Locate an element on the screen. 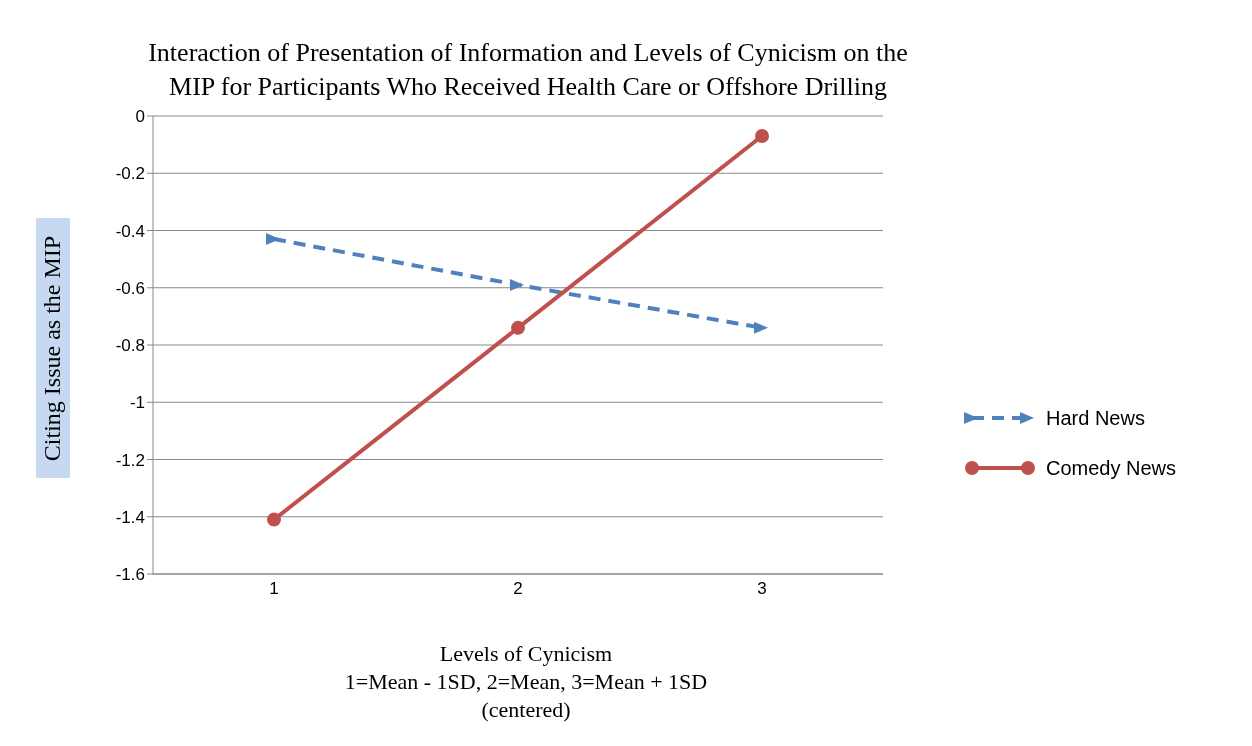 Image resolution: width=1252 pixels, height=746 pixels. y-tick-label: -1.6 is located at coordinates (130, 575).